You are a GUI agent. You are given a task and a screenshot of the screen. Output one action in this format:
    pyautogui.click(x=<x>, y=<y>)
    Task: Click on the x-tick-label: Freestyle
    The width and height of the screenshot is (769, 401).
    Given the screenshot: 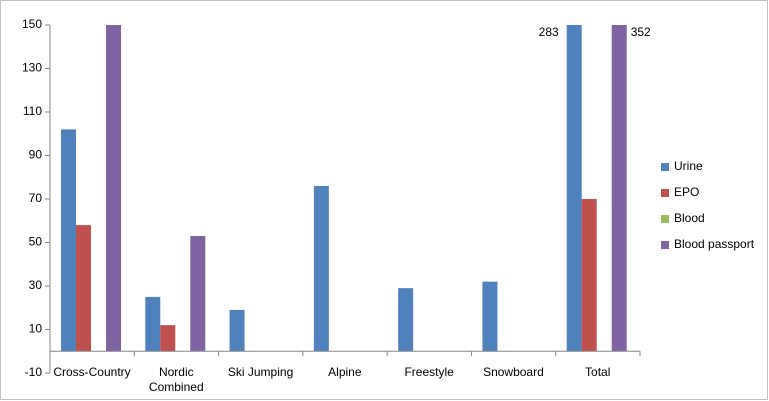 What is the action you would take?
    pyautogui.click(x=429, y=372)
    